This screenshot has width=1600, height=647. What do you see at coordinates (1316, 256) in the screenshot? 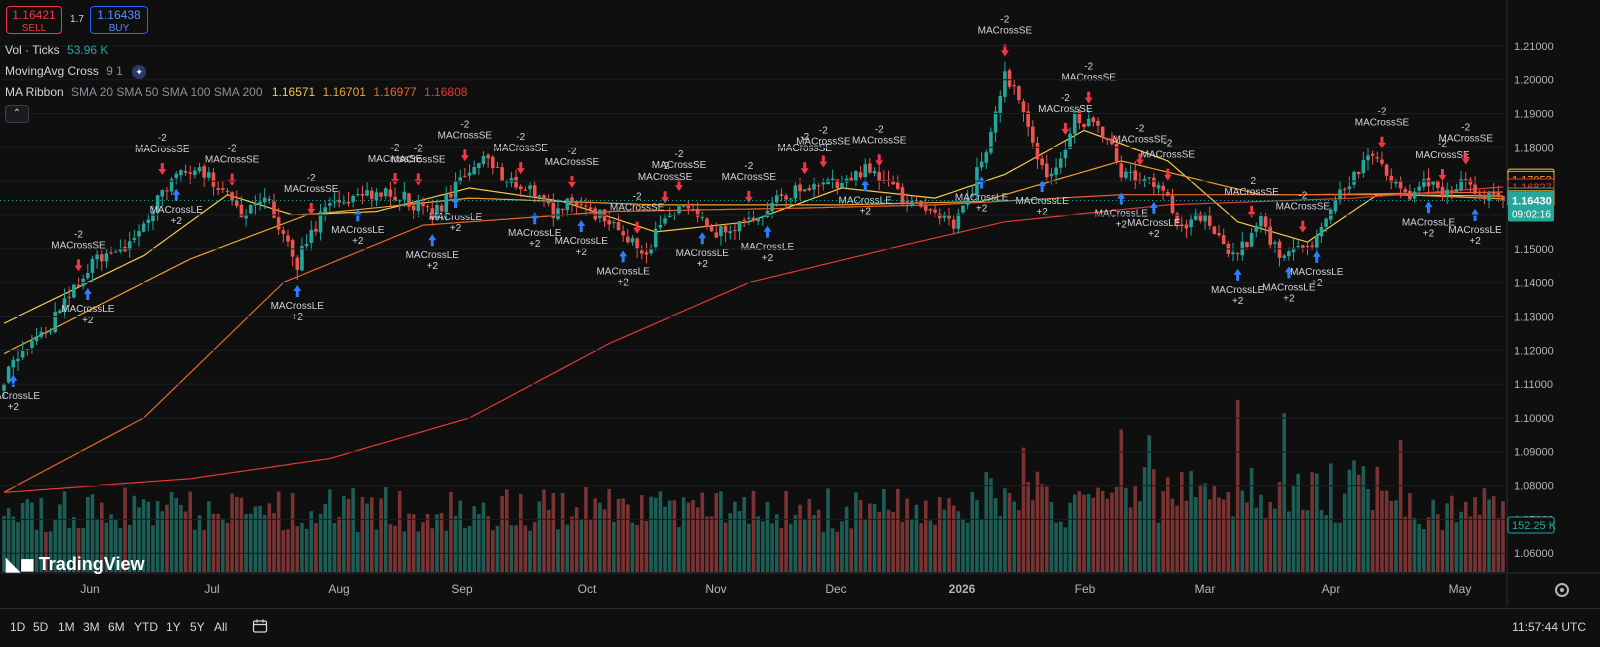
I see `arrow-up-icon` at bounding box center [1316, 256].